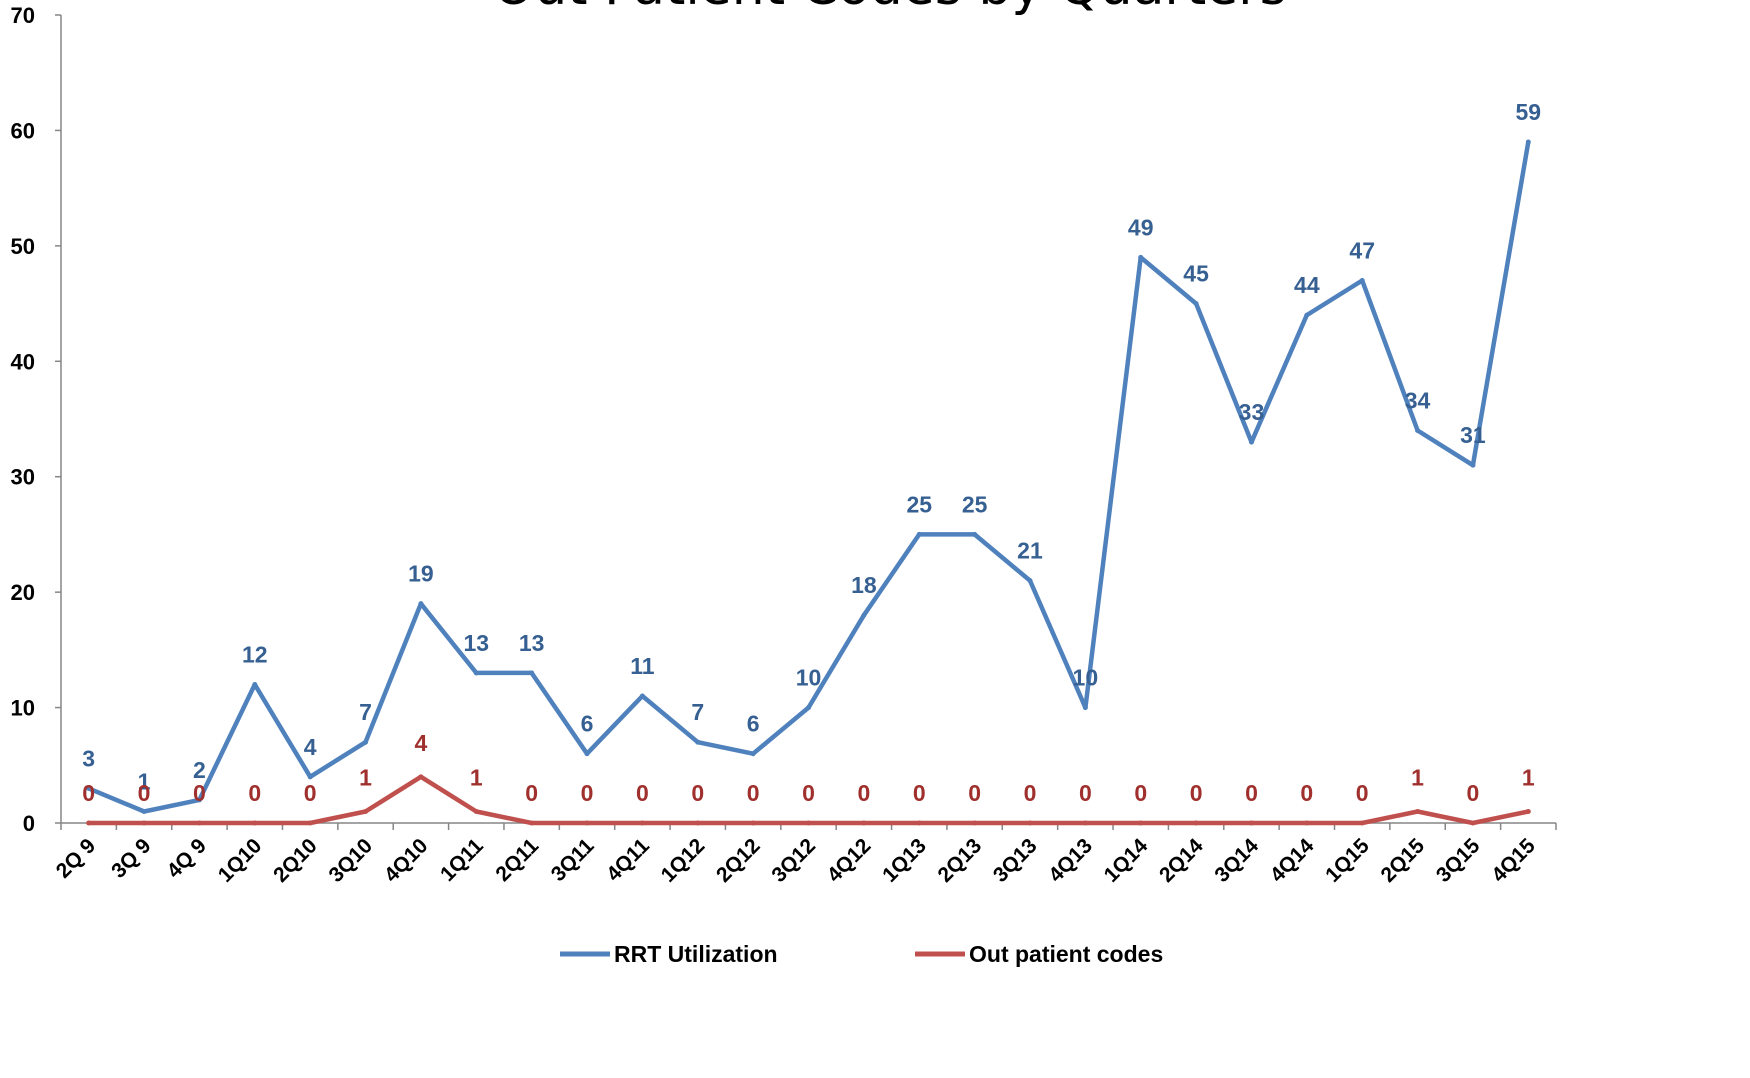 This screenshot has height=1078, width=1750. Describe the element at coordinates (255, 654) in the screenshot. I see `data-label: 12` at that location.